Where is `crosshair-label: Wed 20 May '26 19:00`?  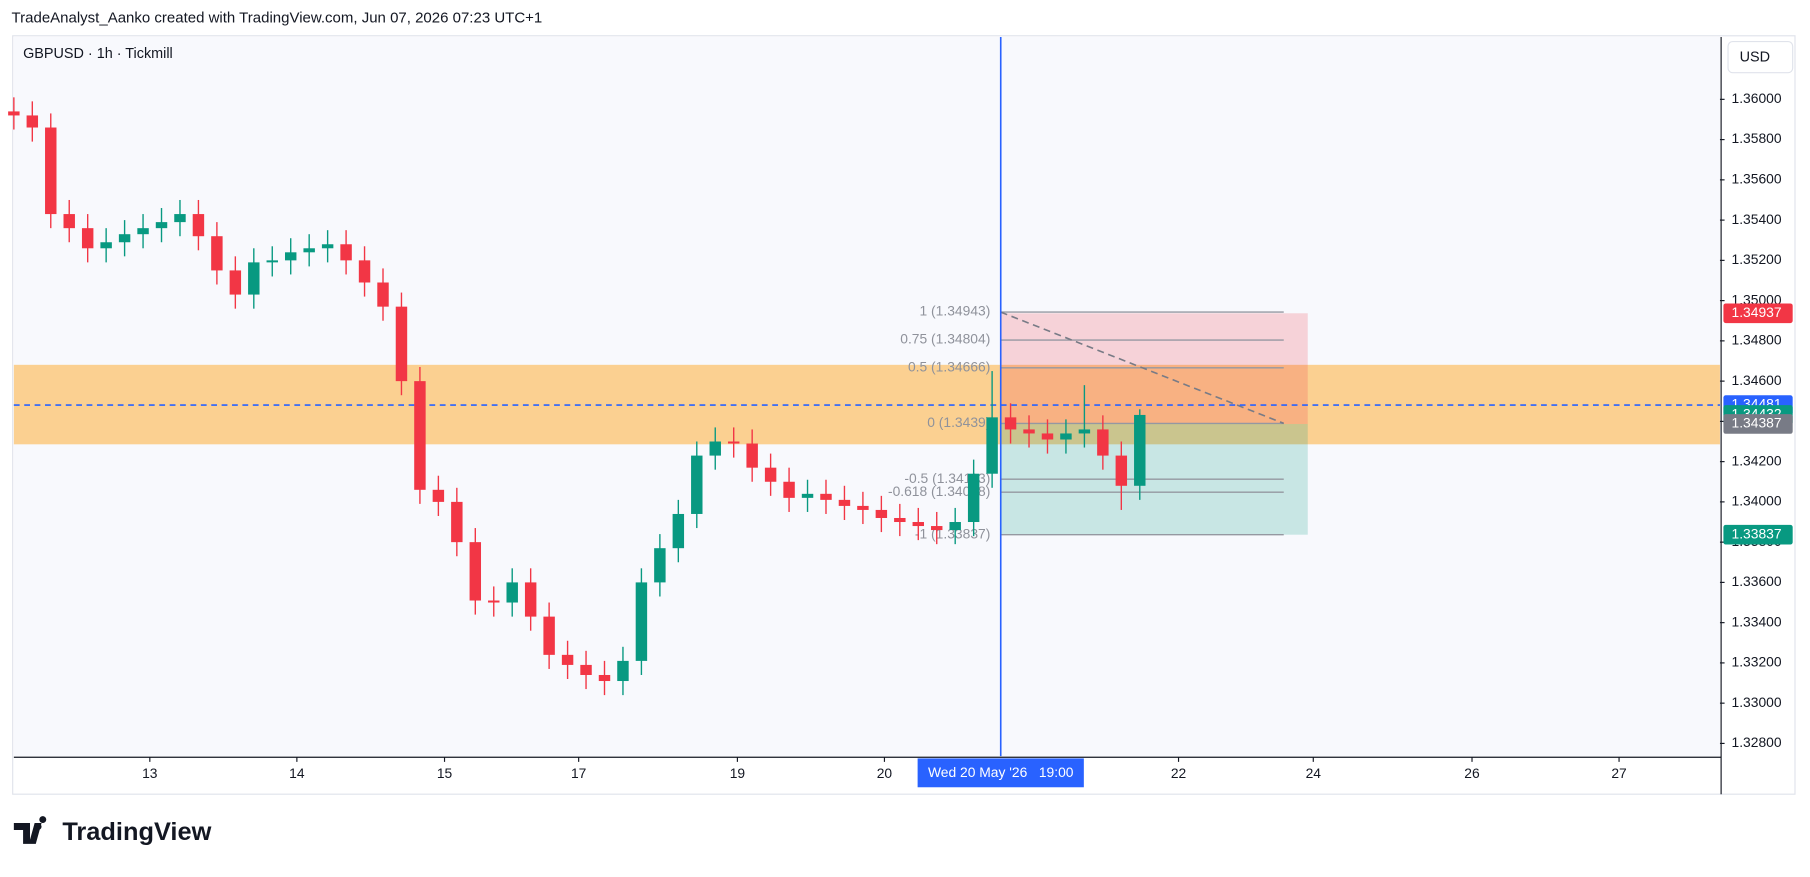
crosshair-label: Wed 20 May '26 19:00 is located at coordinates (1001, 772).